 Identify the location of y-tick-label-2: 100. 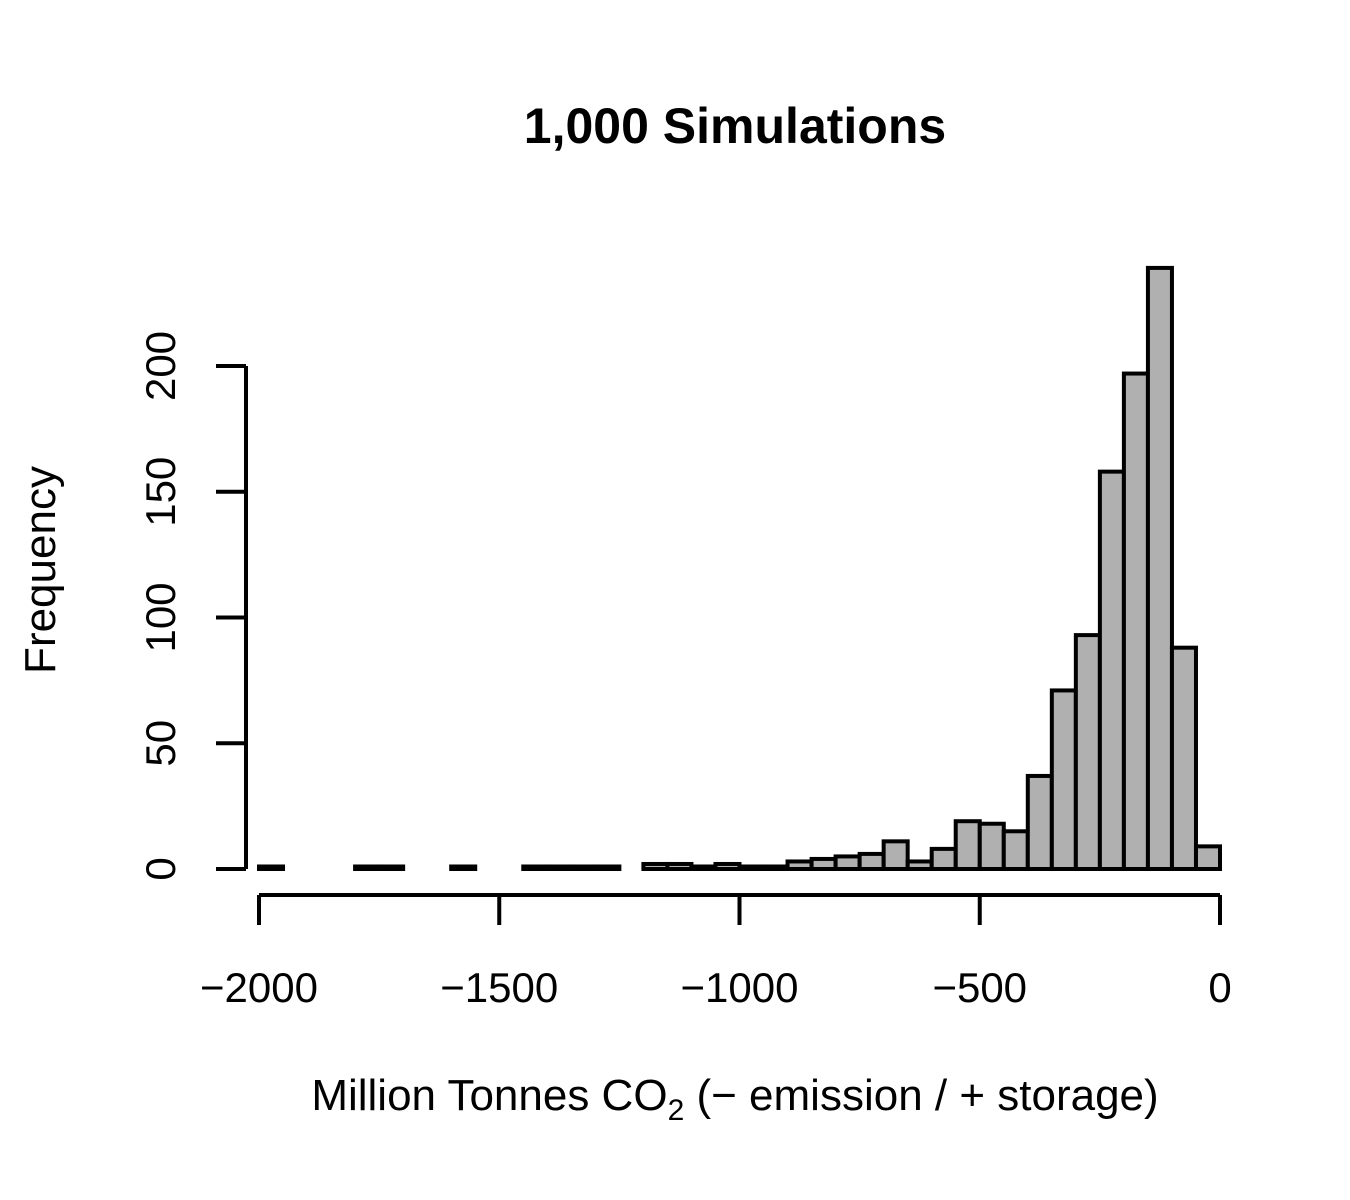
(160, 617).